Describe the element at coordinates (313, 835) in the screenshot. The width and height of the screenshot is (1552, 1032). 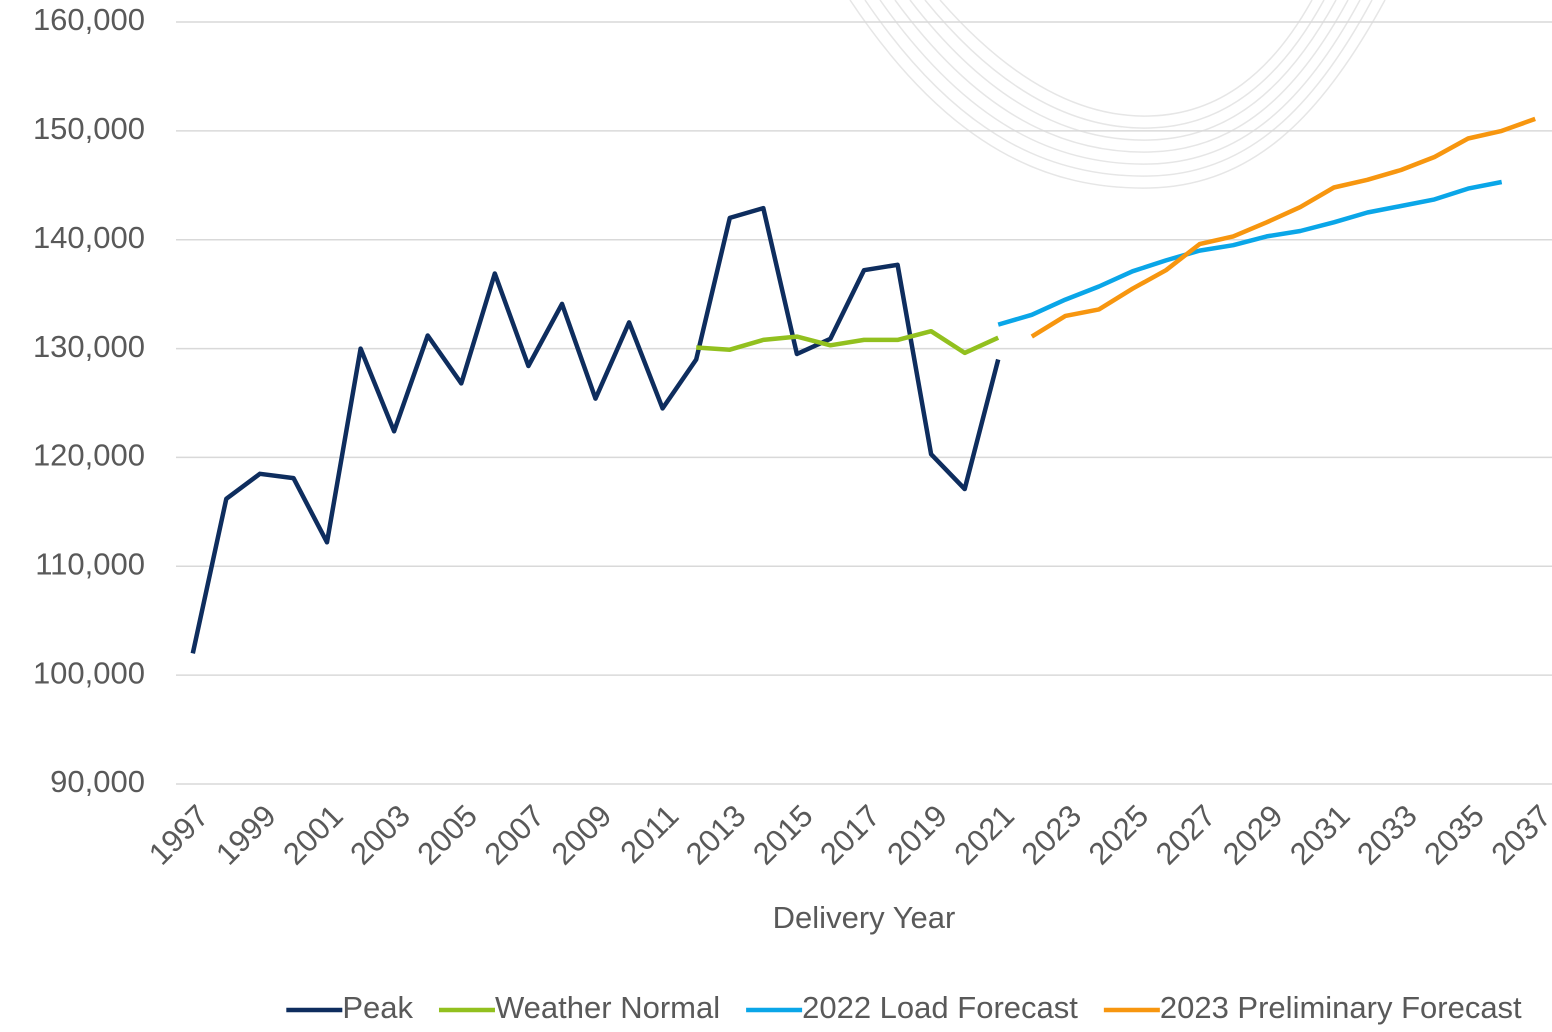
I see `x-tick-label: 2001` at that location.